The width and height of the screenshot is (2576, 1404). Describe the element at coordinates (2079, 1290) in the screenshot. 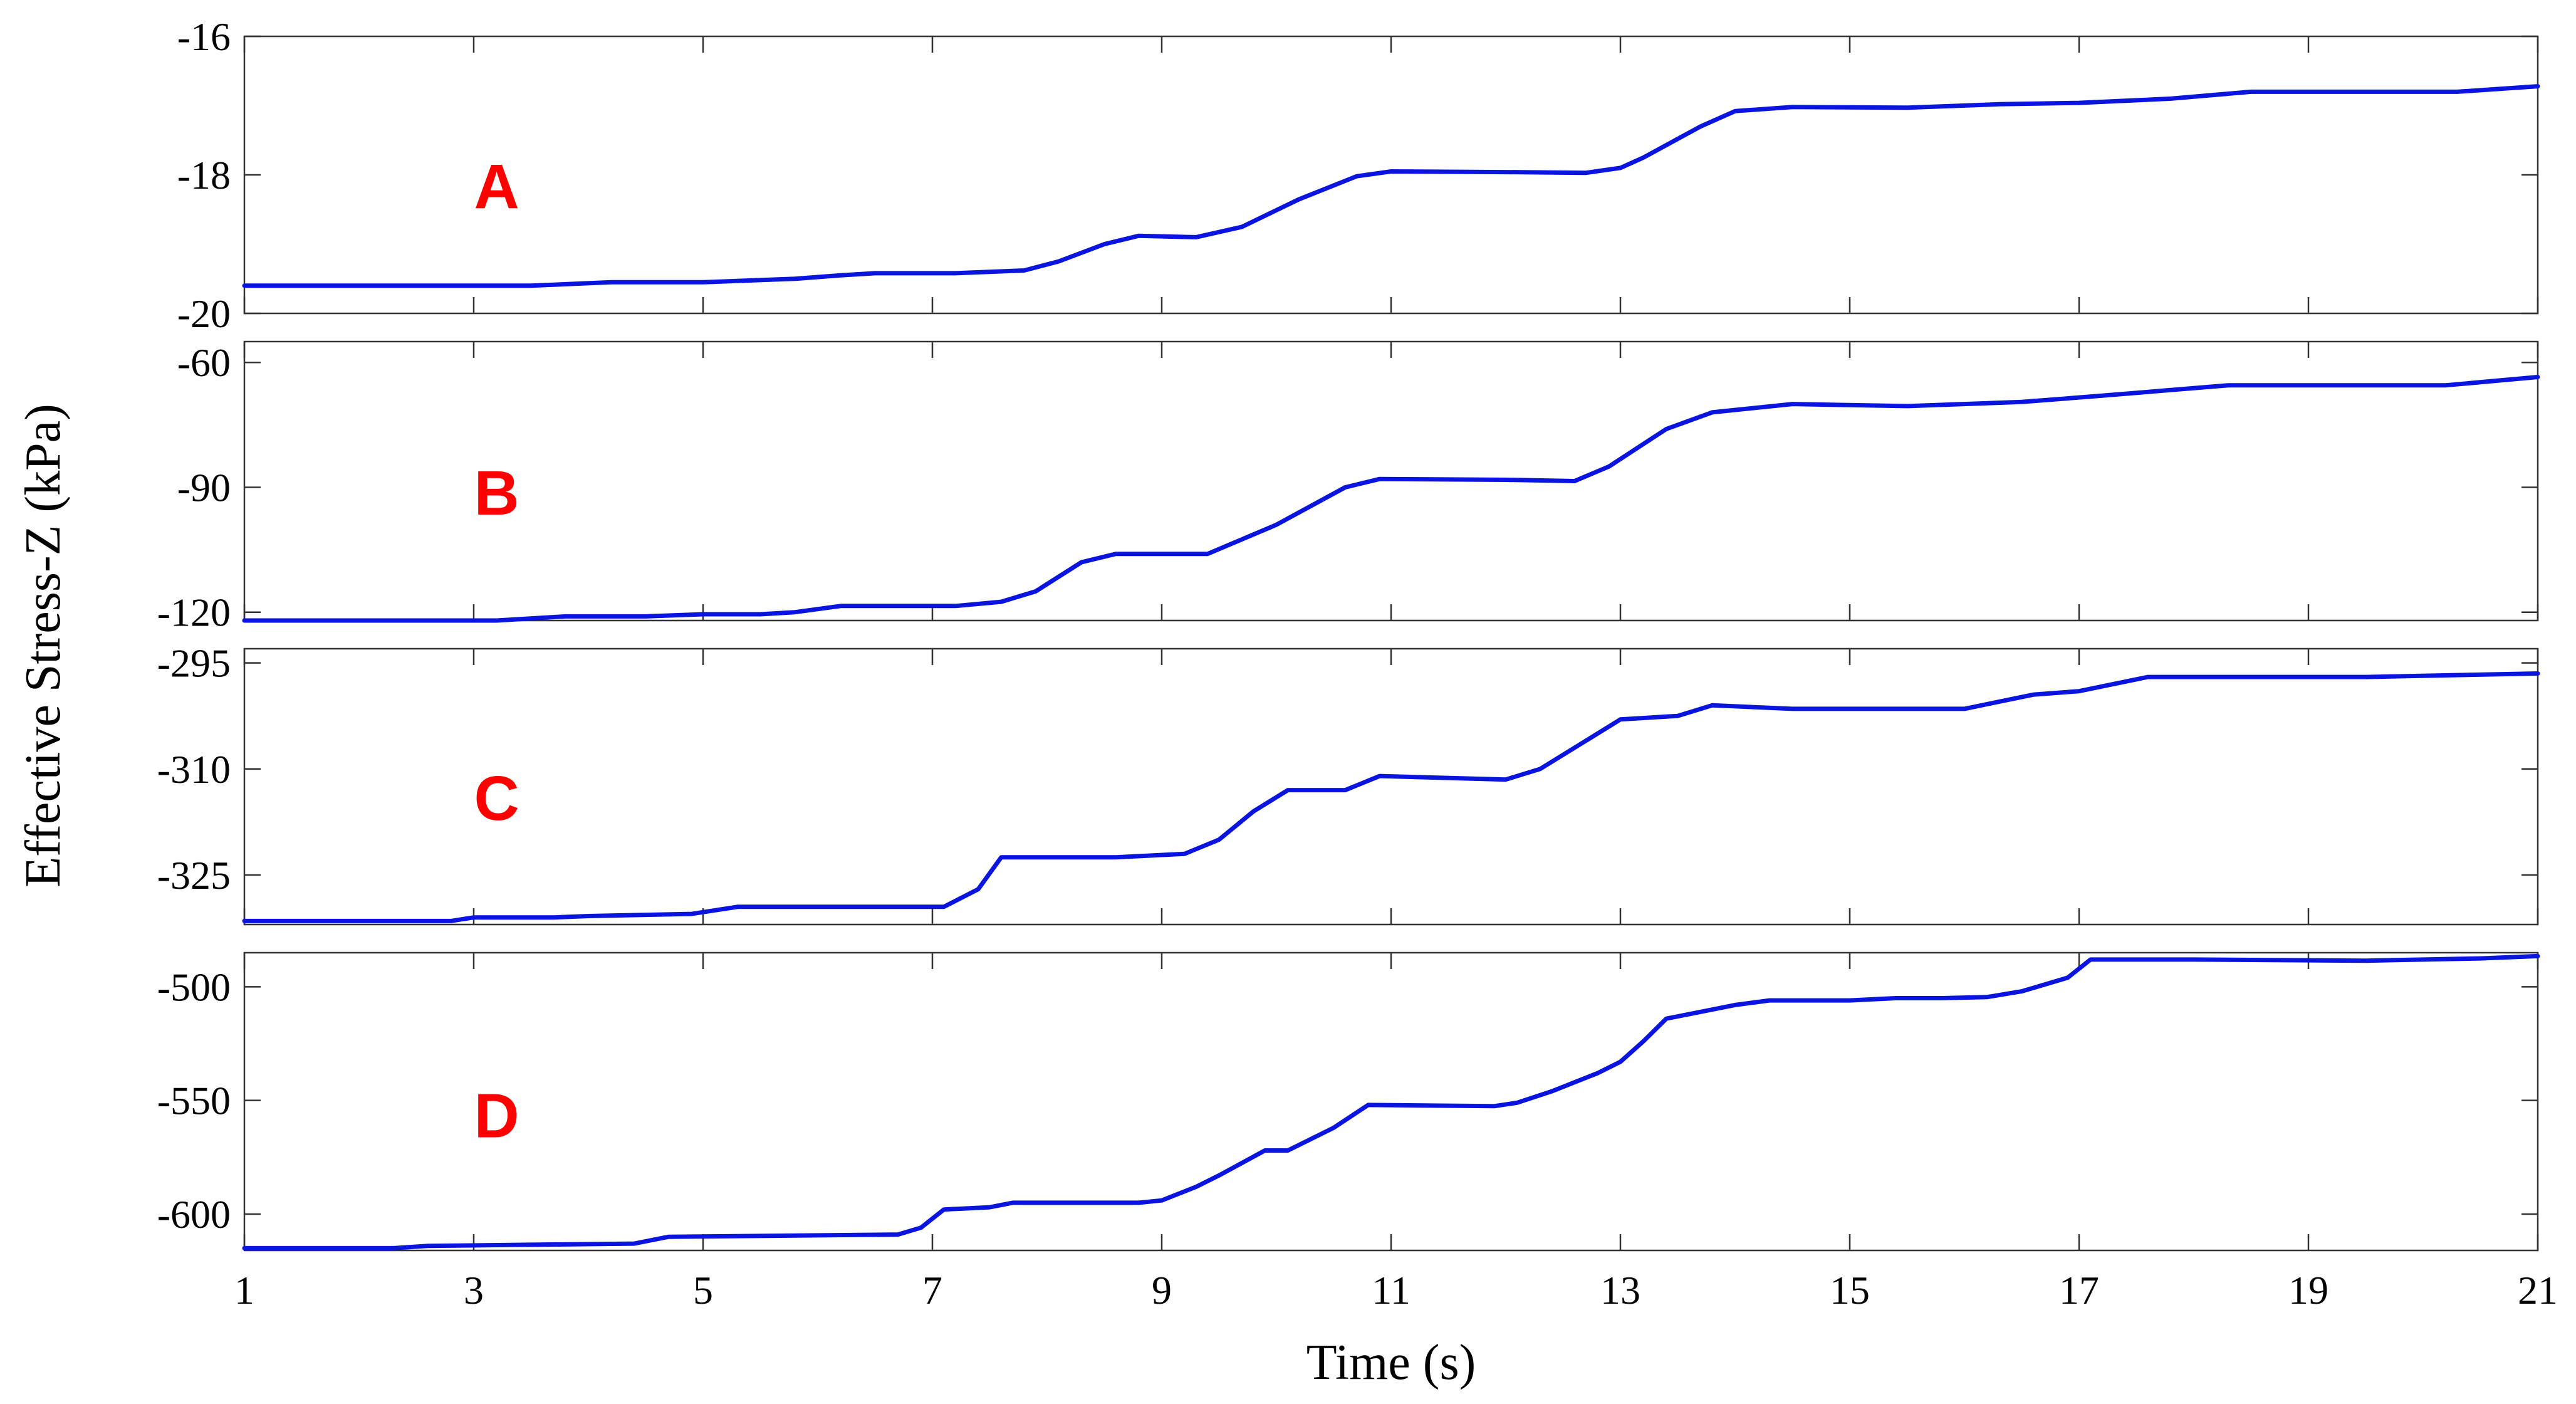

I see `x-tick-label: 17` at that location.